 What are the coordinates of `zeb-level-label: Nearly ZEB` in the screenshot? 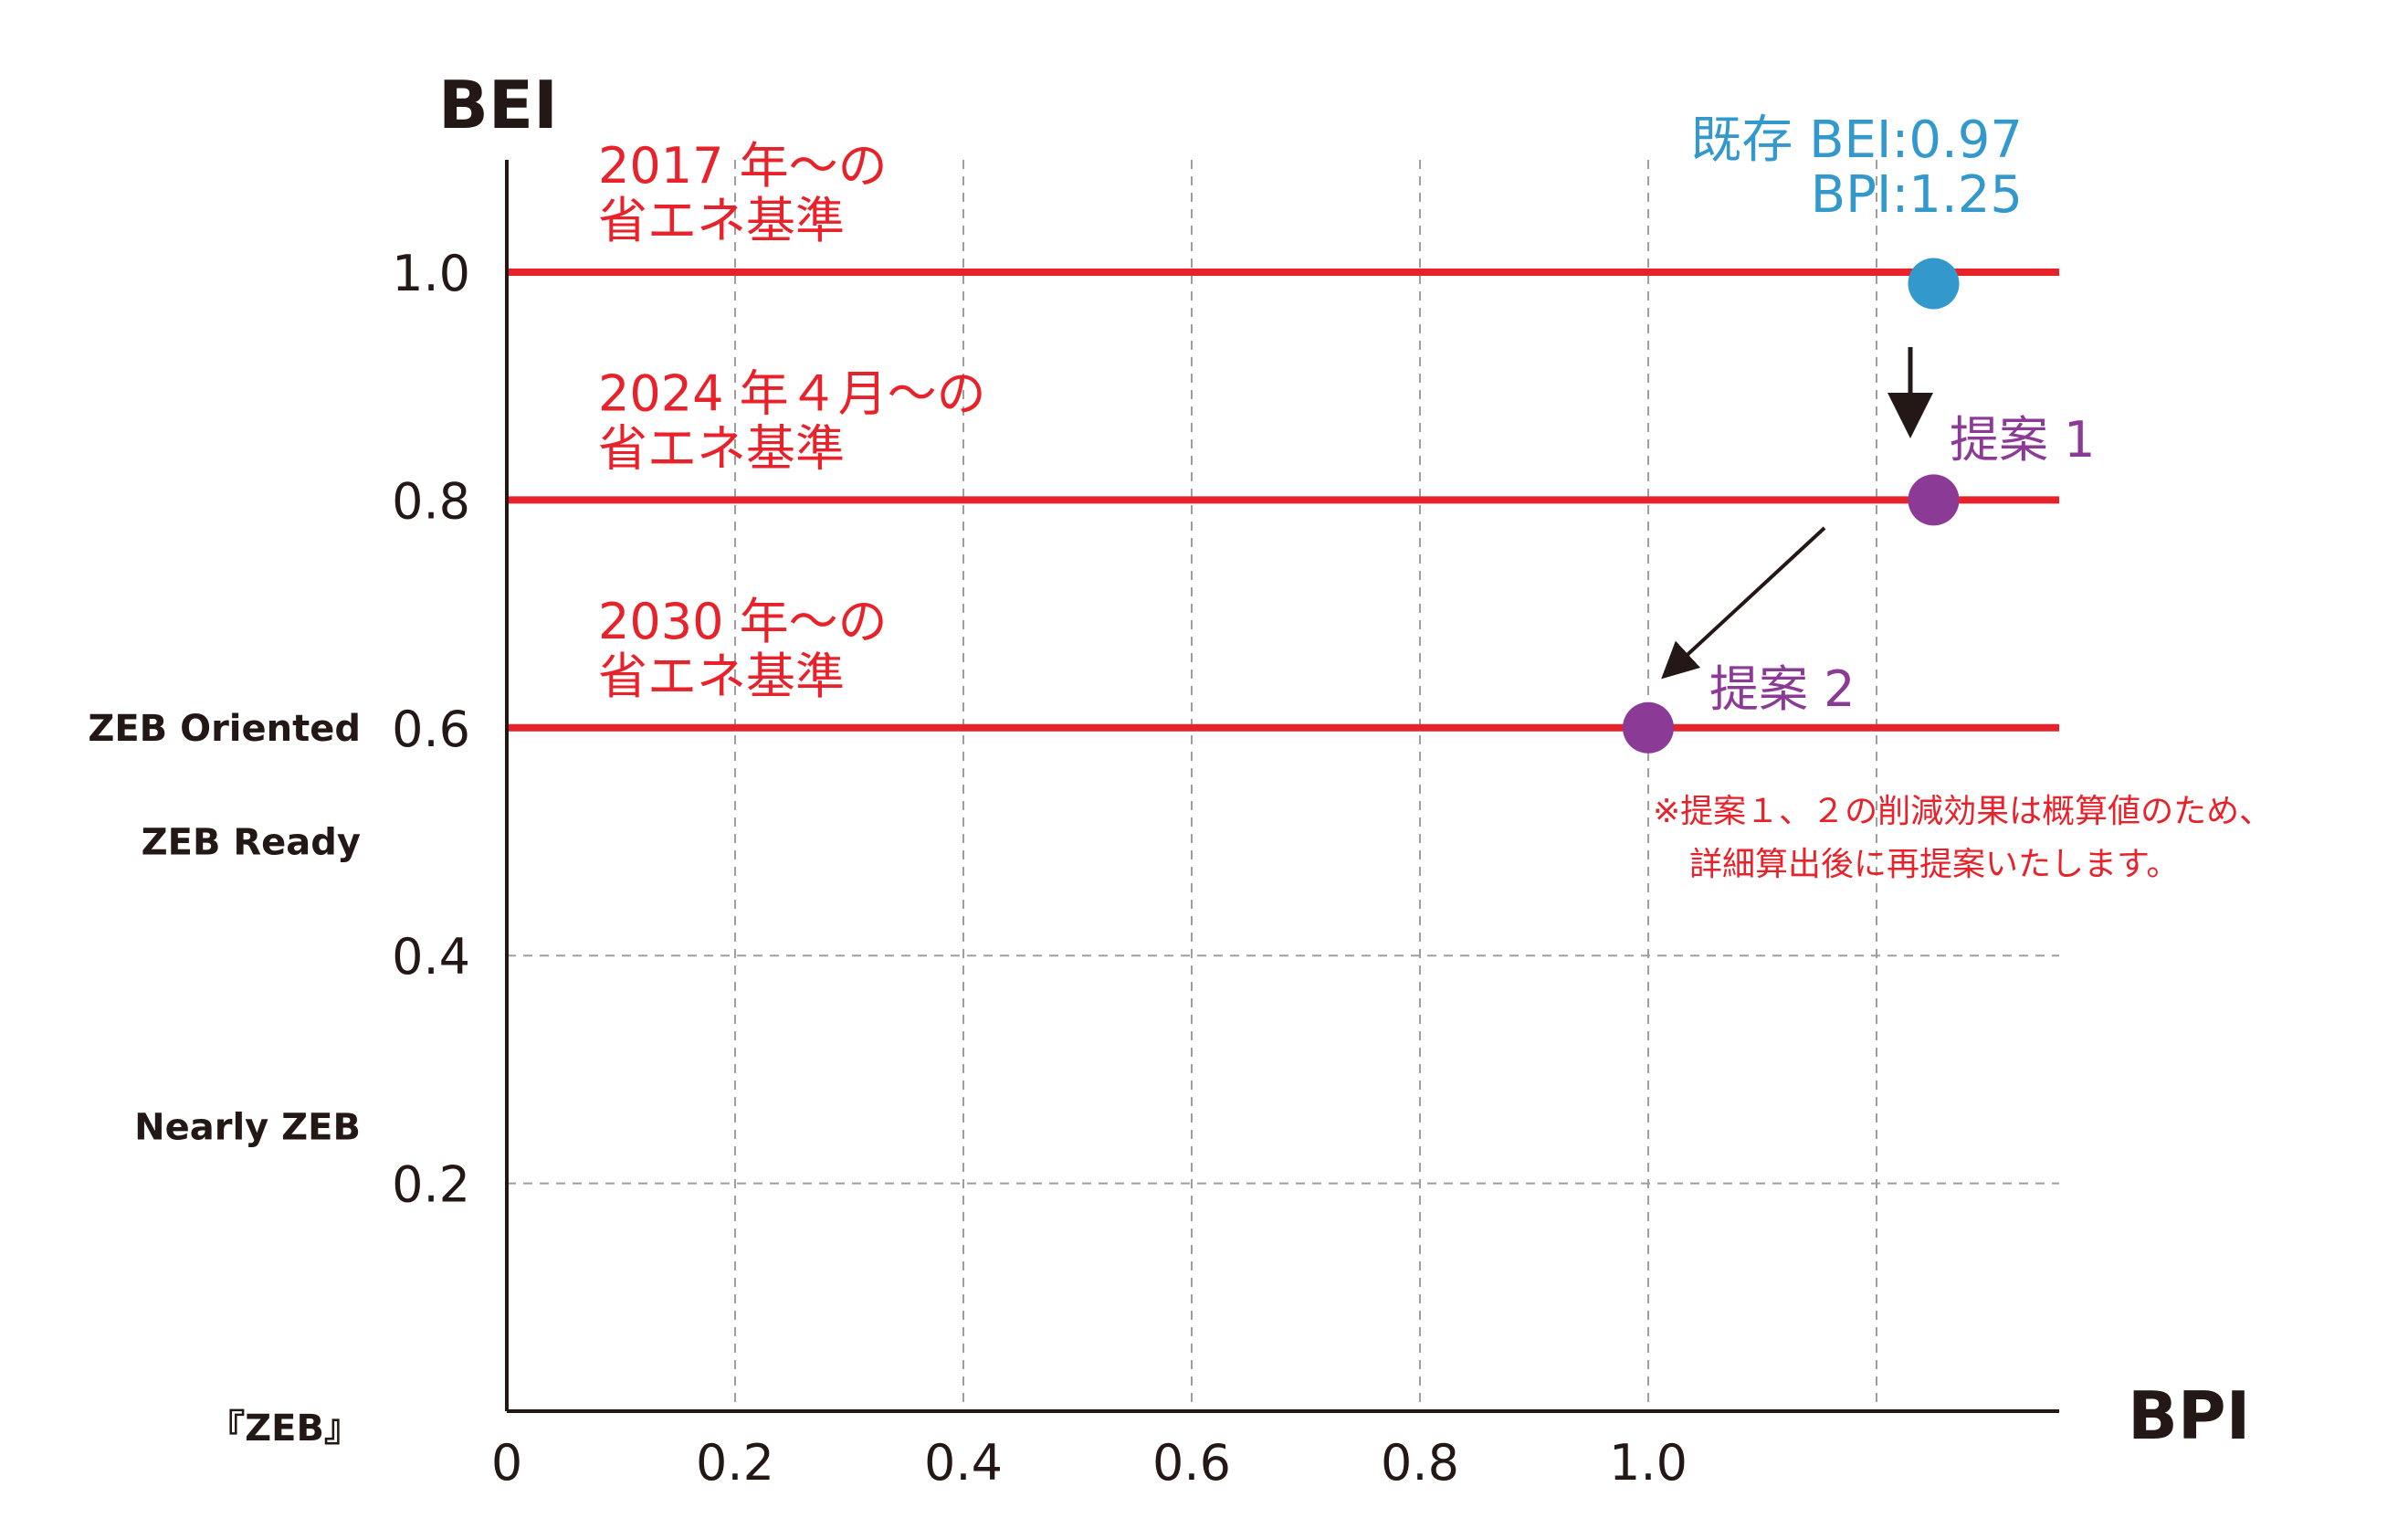 It's located at (247, 1127).